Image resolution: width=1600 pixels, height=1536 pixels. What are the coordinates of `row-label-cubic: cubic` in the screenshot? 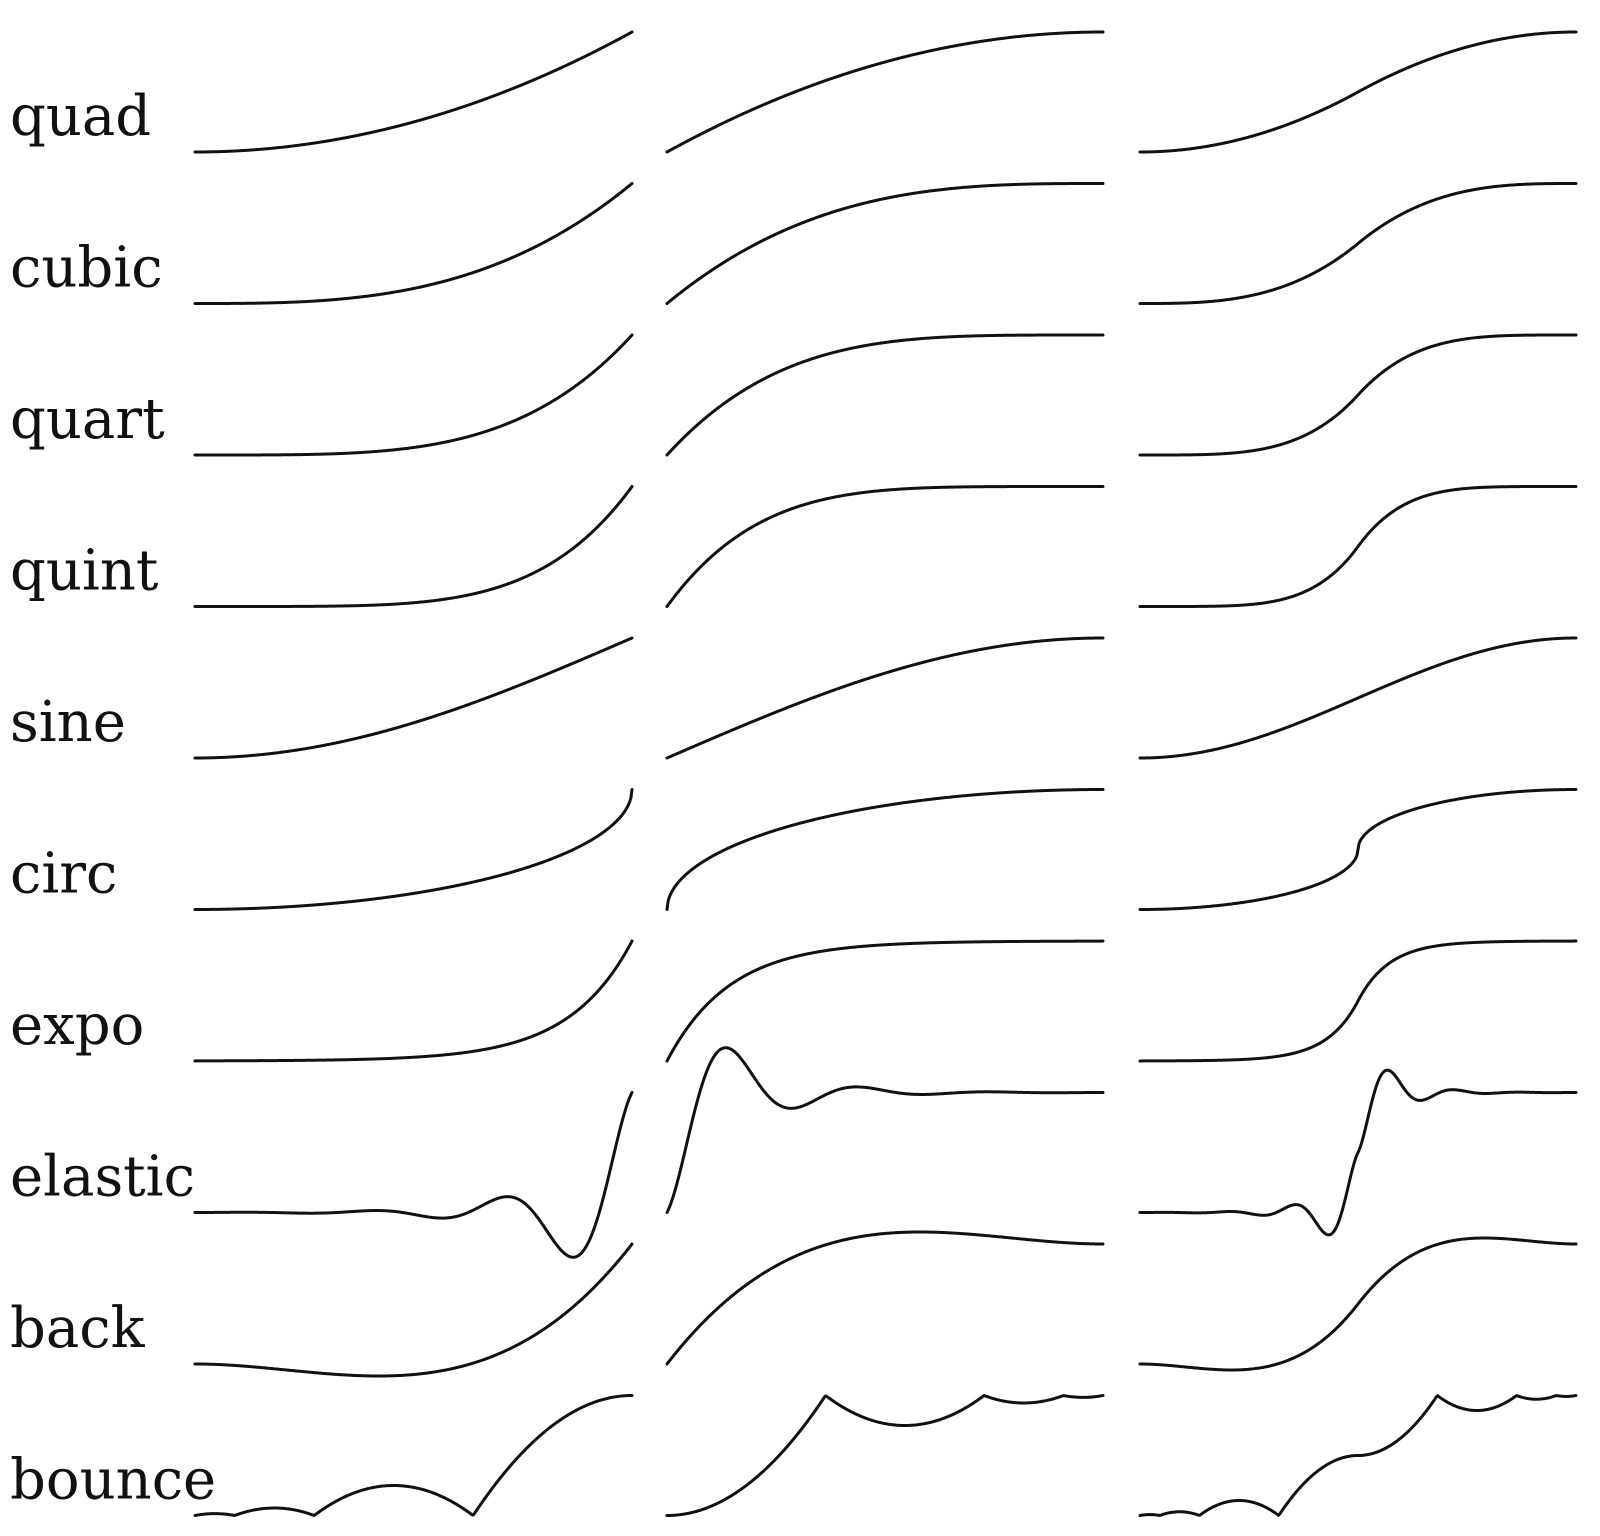 It's located at (86, 268).